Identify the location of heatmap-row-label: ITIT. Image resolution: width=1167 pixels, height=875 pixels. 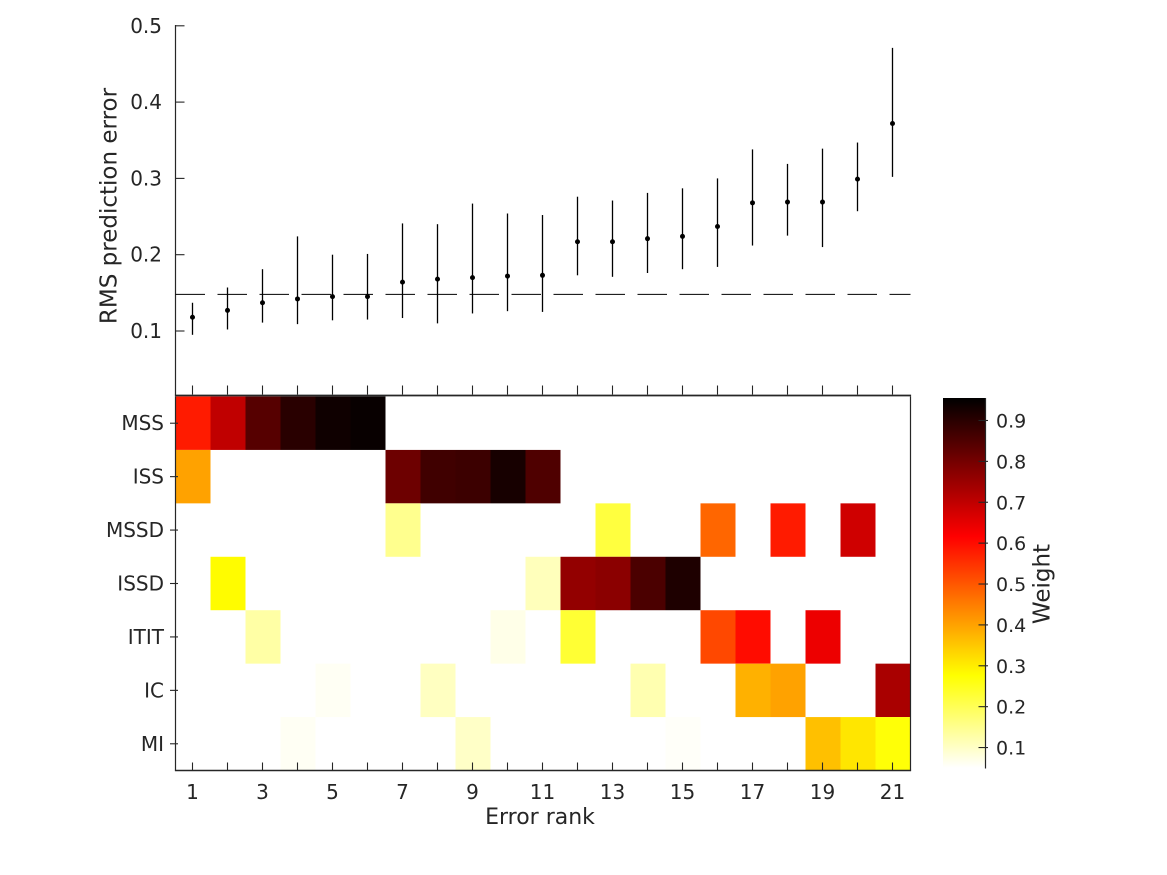
(146, 637).